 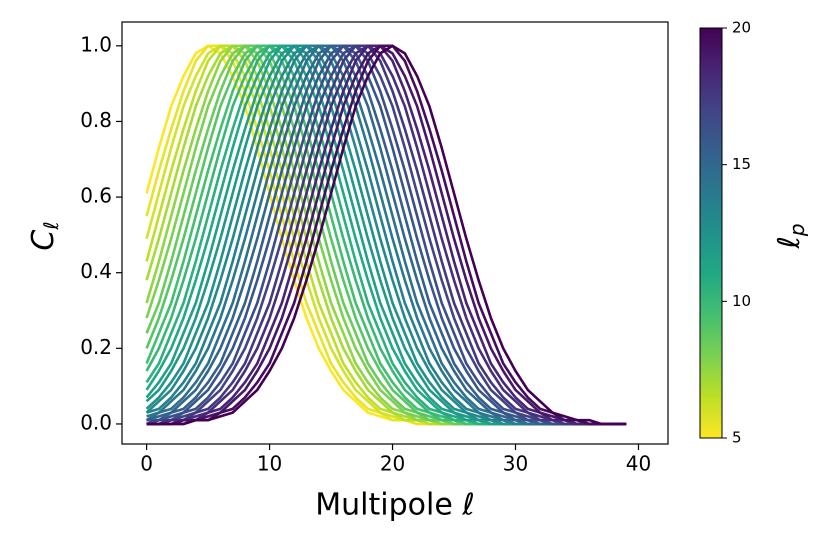 What do you see at coordinates (43, 240) in the screenshot?
I see `y-axis-label-base: C` at bounding box center [43, 240].